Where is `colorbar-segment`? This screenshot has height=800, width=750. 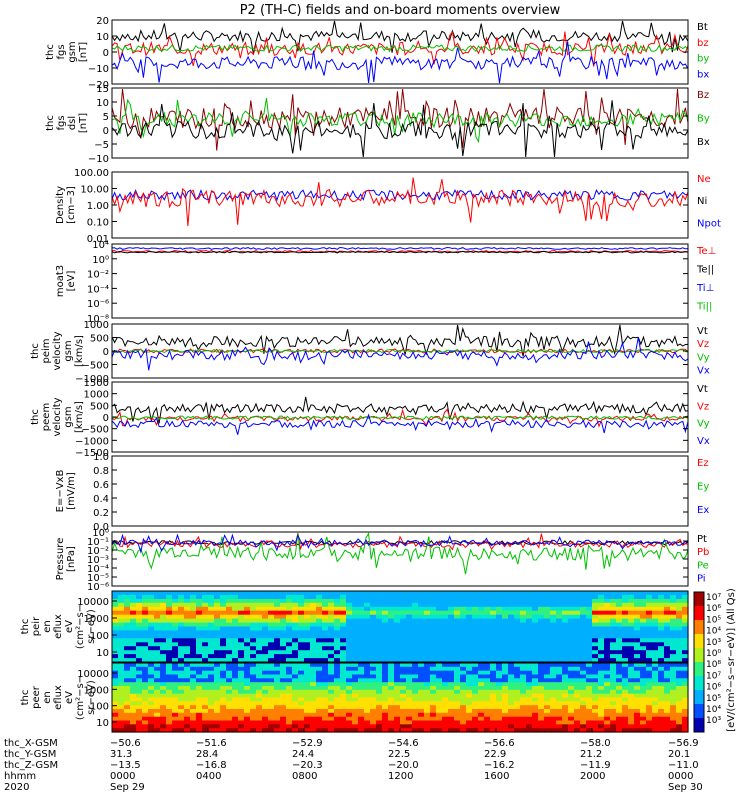
colorbar-segment is located at coordinates (699, 725).